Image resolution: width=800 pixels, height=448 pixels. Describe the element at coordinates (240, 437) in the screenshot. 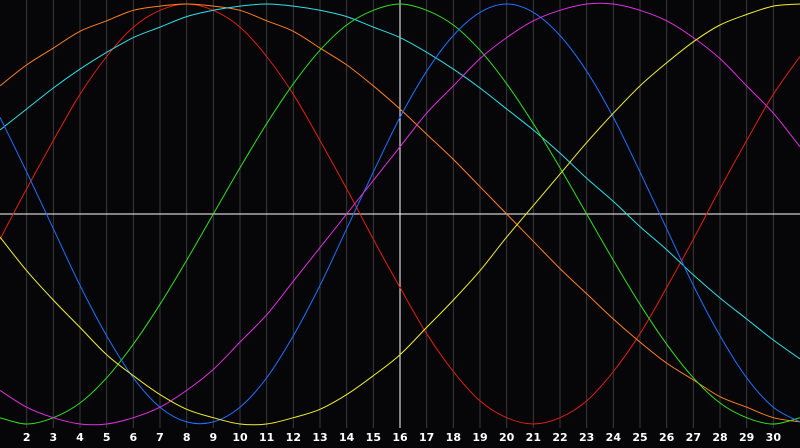

I see `x-tick-label: 10` at that location.